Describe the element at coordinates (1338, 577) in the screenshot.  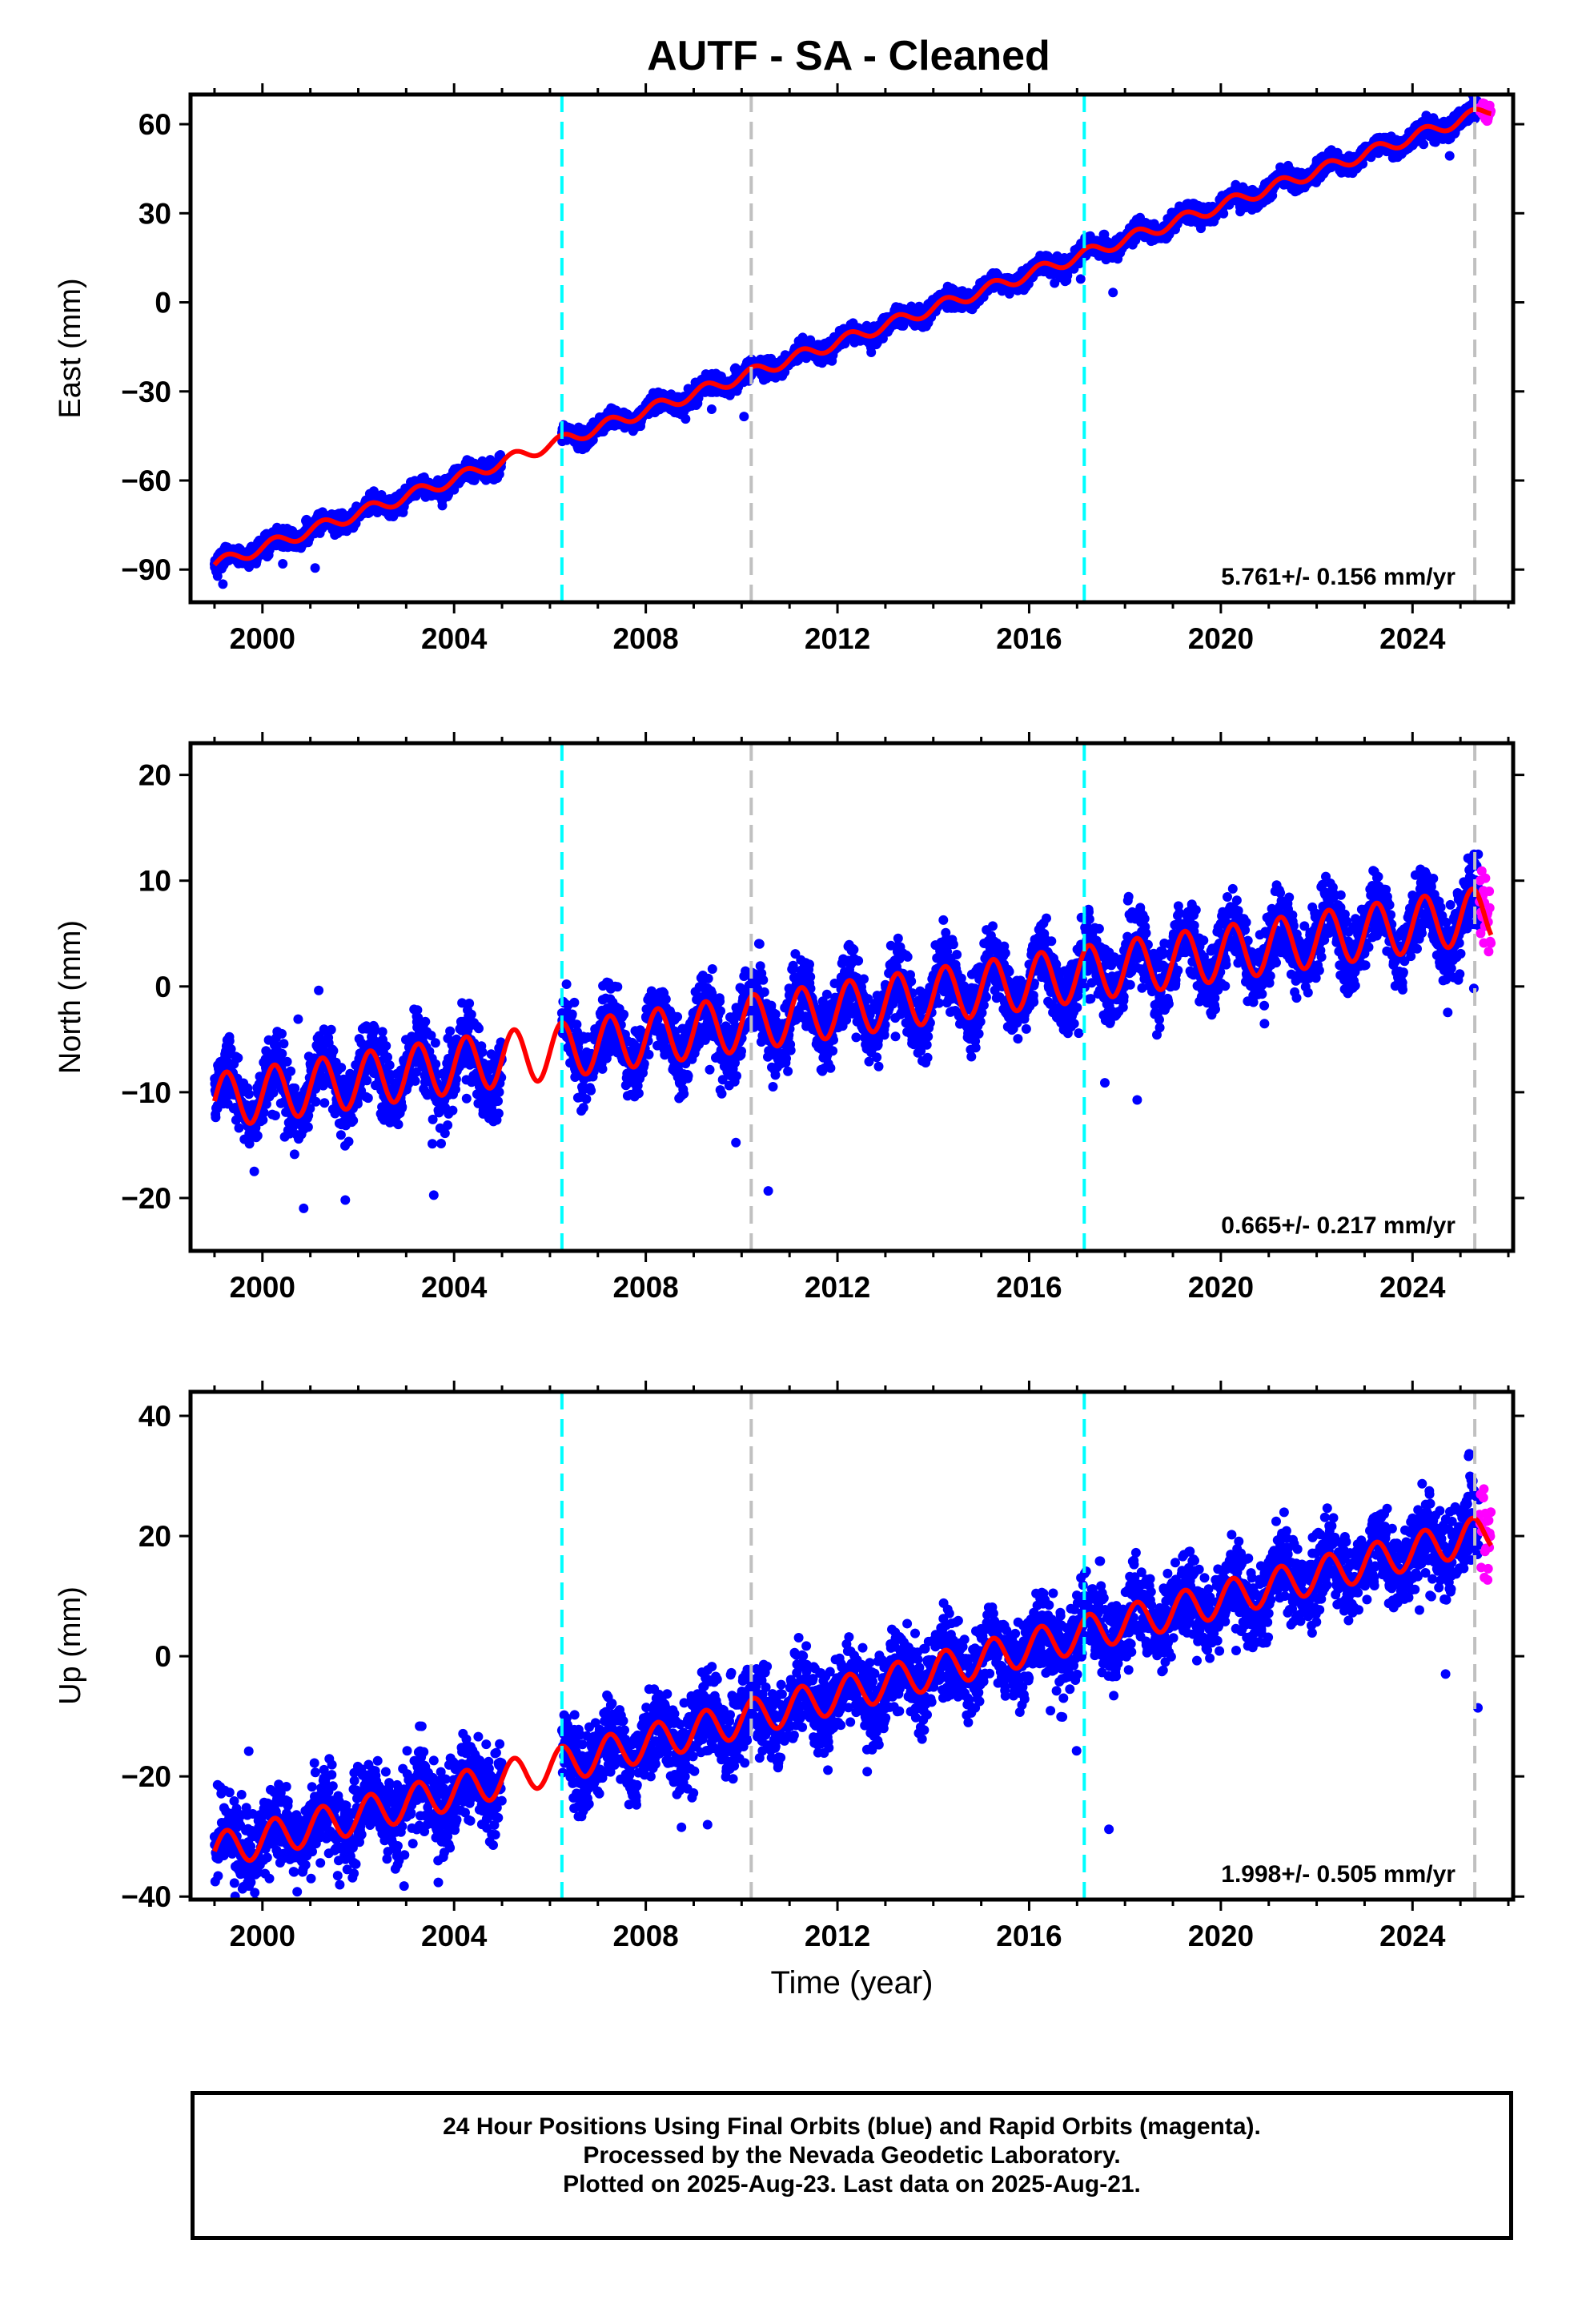
I see `east-rate-label: 5.761+/- 0.156 mm/yr` at that location.